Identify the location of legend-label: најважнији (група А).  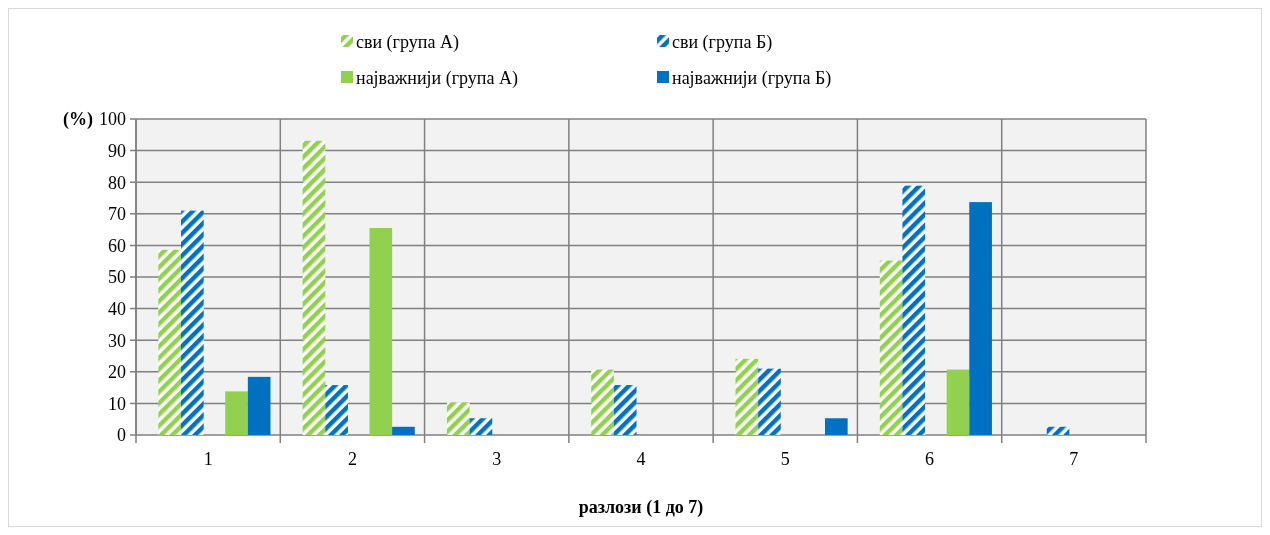
(437, 78).